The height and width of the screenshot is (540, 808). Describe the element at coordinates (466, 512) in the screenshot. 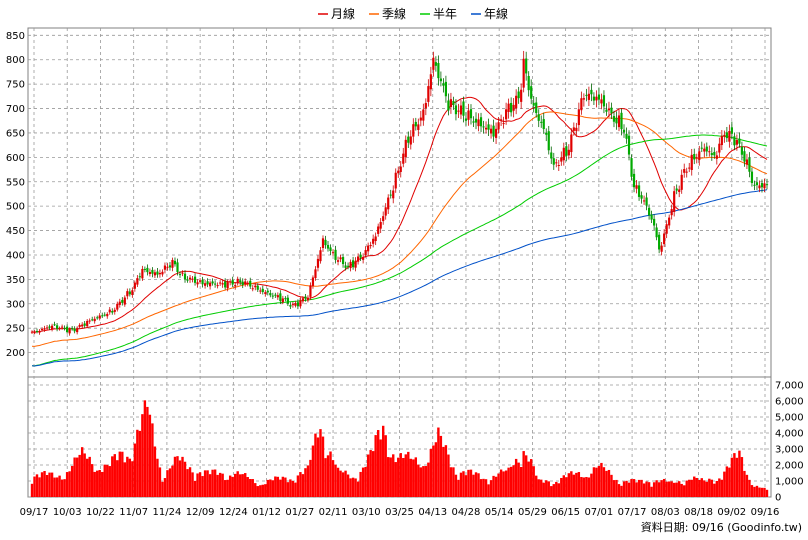

I see `date-tick-label: 04/28` at that location.